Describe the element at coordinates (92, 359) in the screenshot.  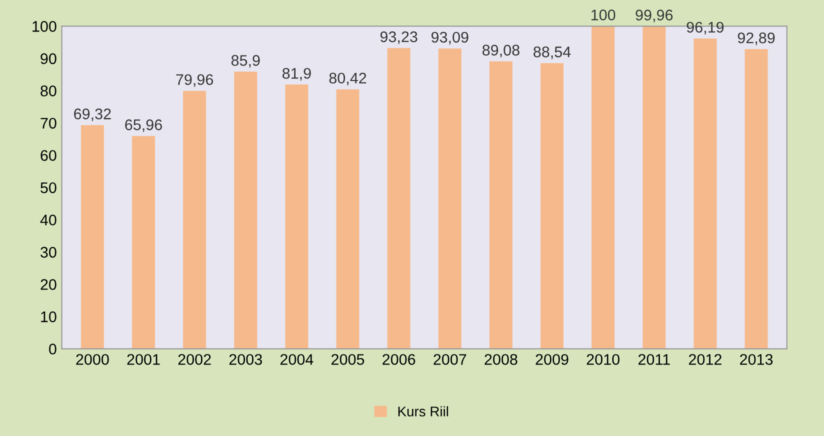
I see `x-tick-label: 2000` at that location.